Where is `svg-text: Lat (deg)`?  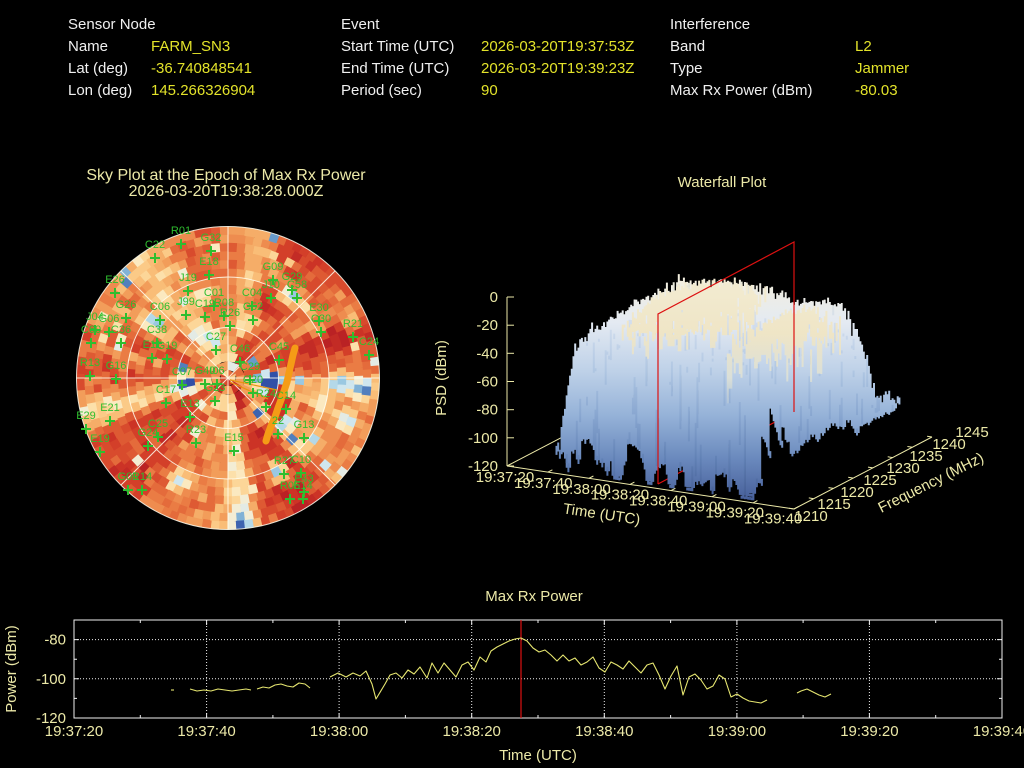
svg-text: Lat (deg) is located at coordinates (98, 68).